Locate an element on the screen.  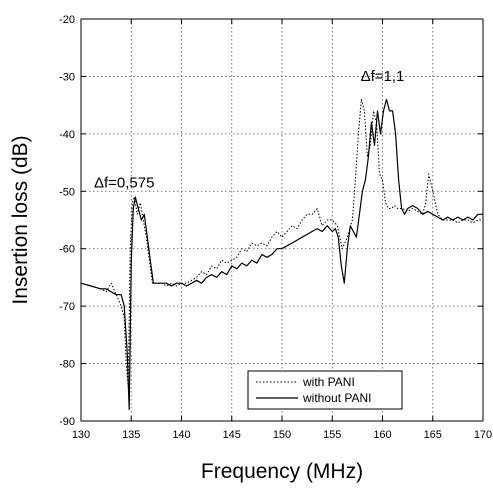
legend: with PANI without PANI is located at coordinates (325, 390).